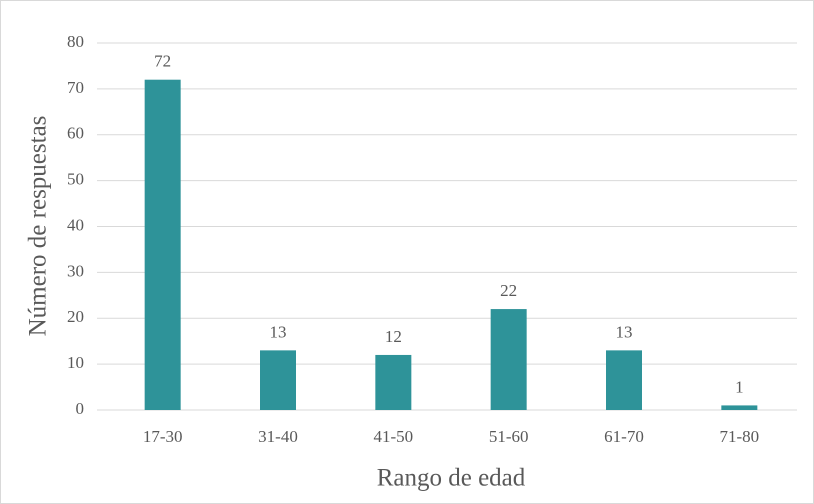  I want to click on data-label: 72, so click(162, 61).